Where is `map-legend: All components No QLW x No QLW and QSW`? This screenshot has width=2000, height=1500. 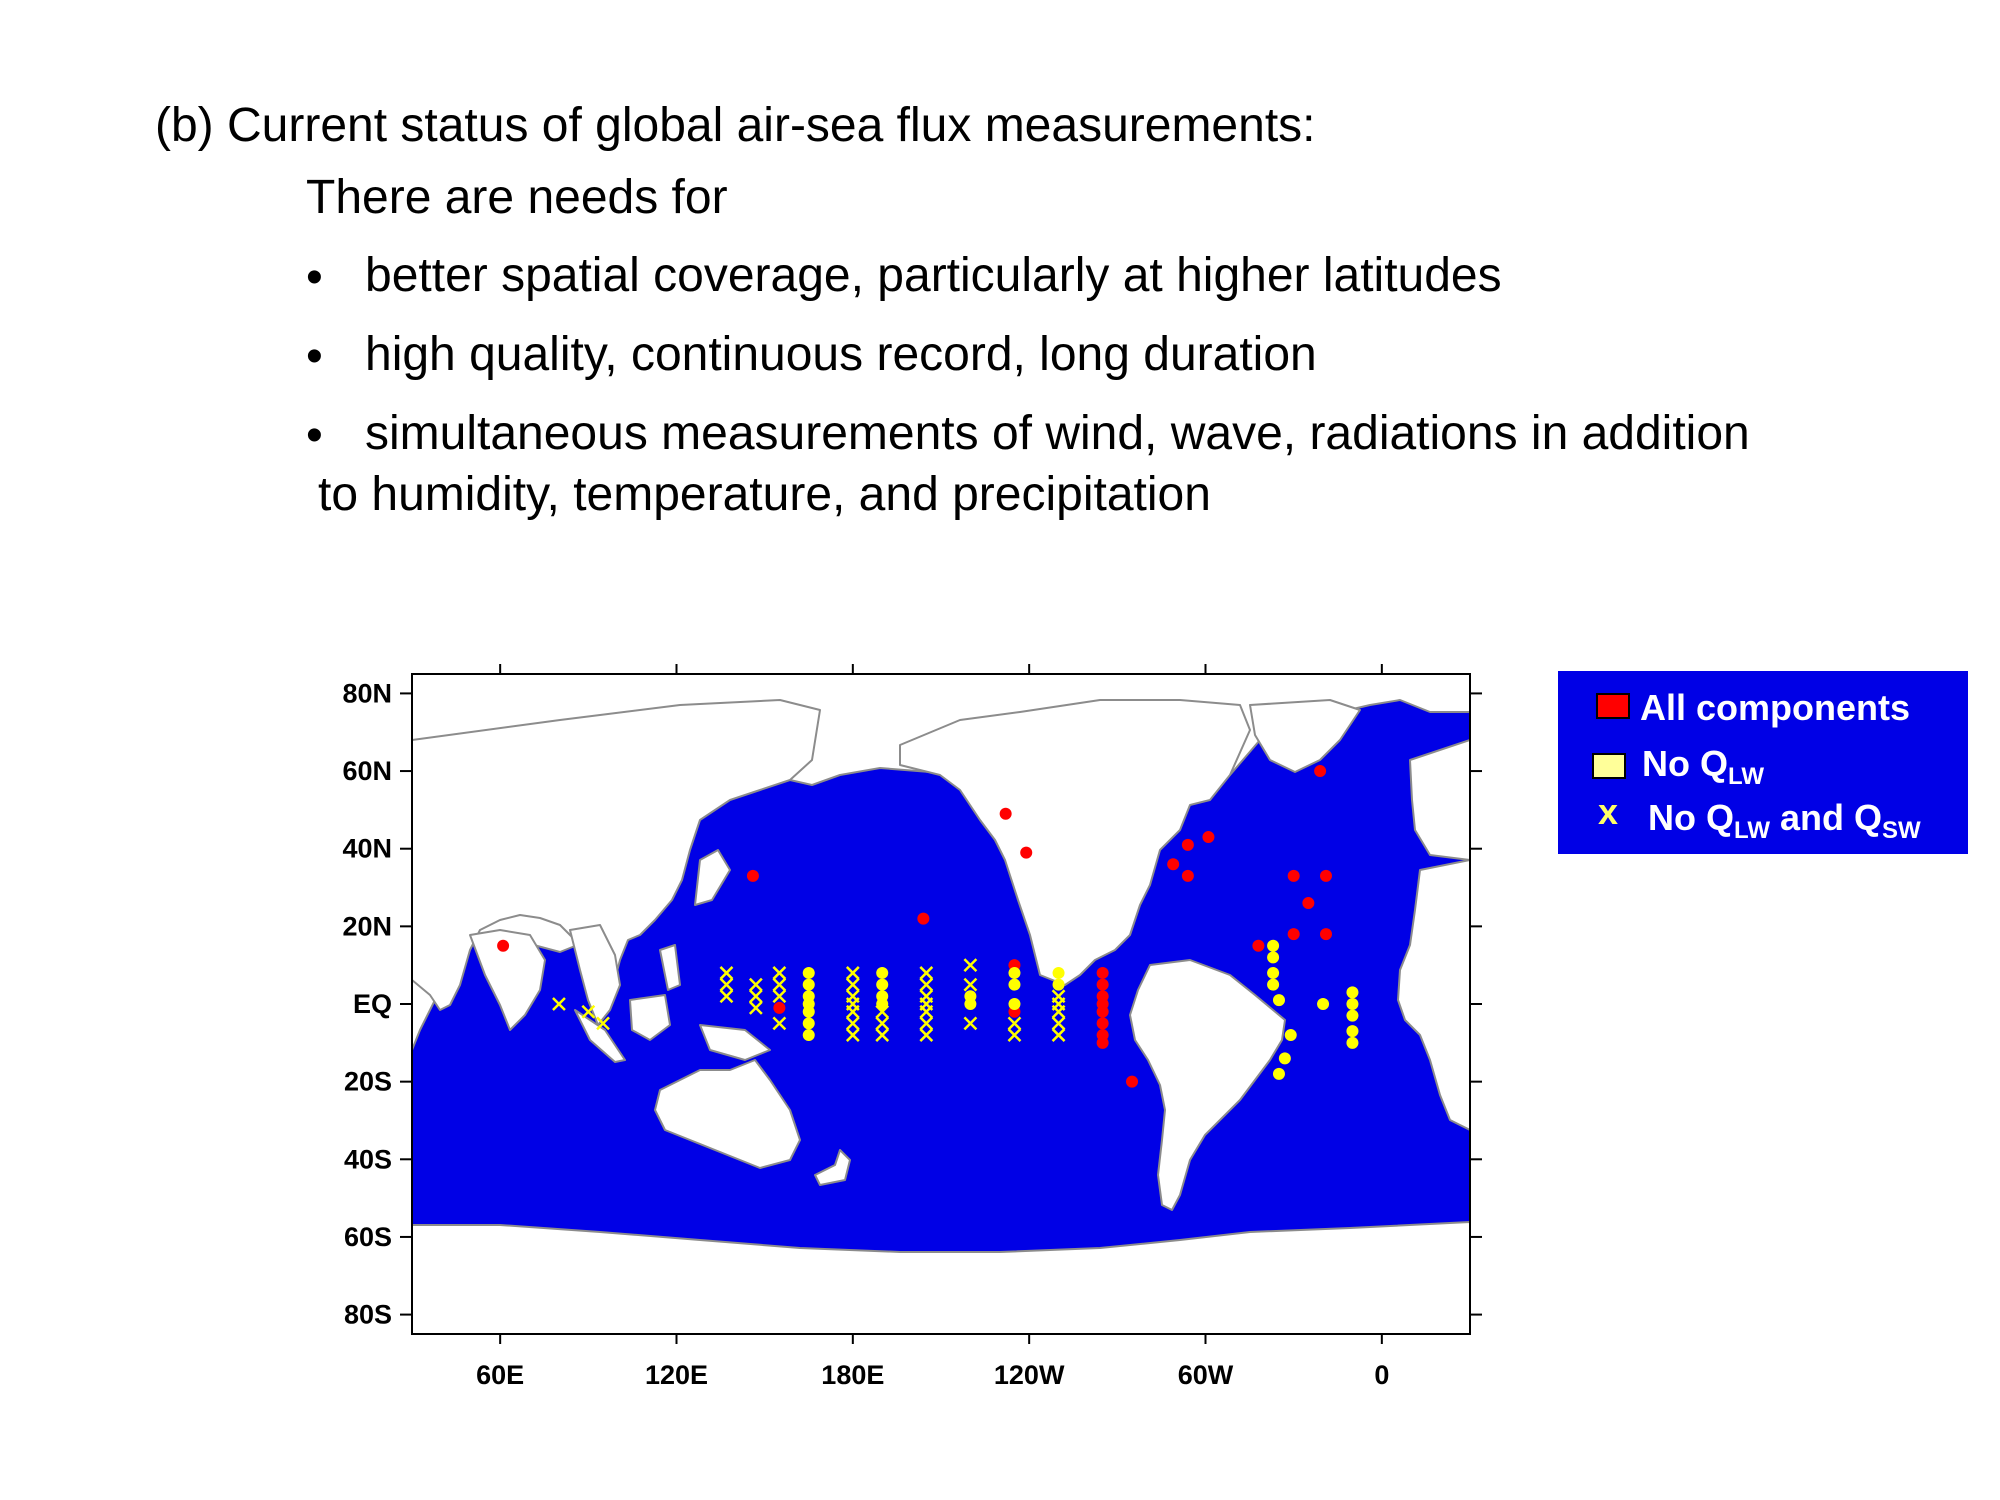
map-legend: All components No QLW x No QLW and QSW is located at coordinates (1763, 762).